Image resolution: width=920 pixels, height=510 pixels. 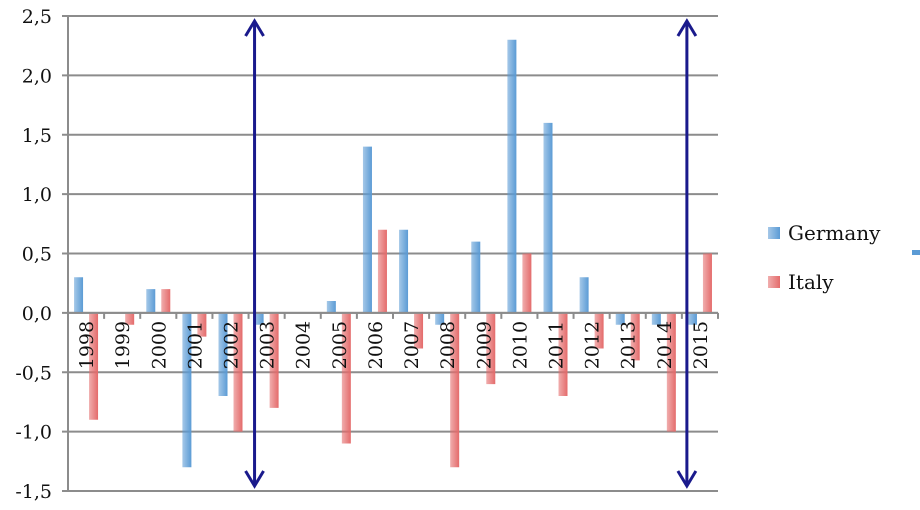 What do you see at coordinates (707, 283) in the screenshot?
I see `bar-italy-2015` at bounding box center [707, 283].